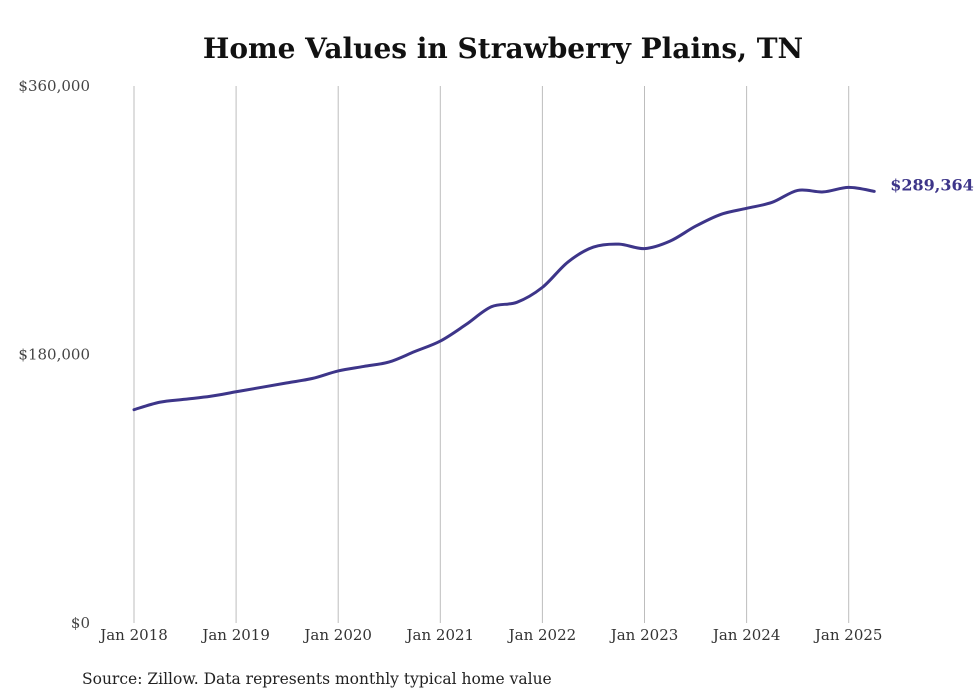 The width and height of the screenshot is (980, 699). I want to click on x-tick-label: Jan 2023, so click(644, 635).